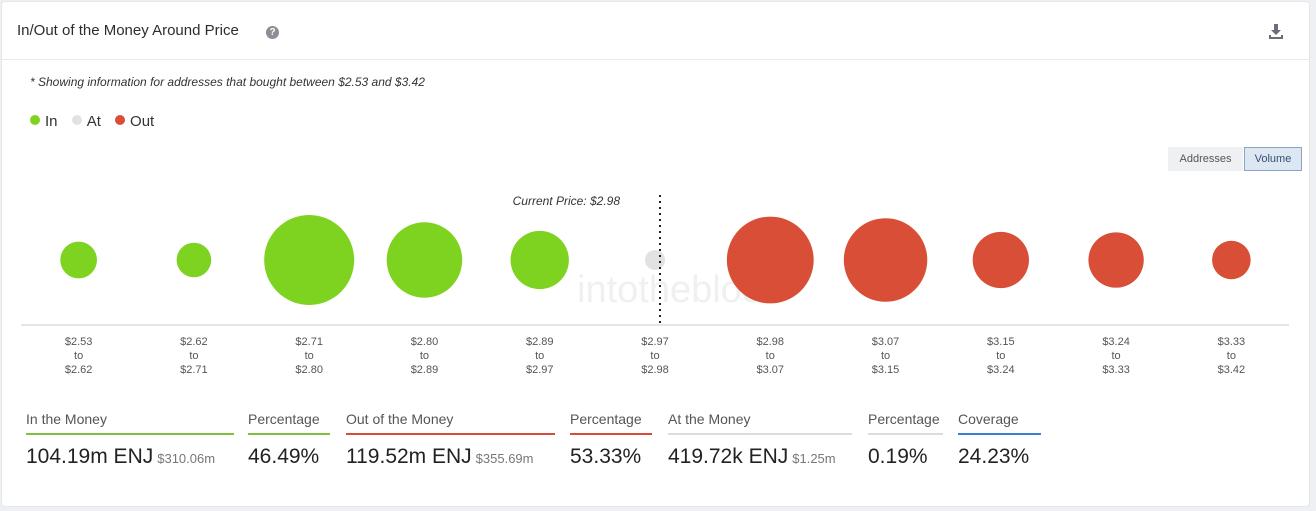  Describe the element at coordinates (655, 356) in the screenshot. I see `tick-label: $2.97 to $2.98` at that location.